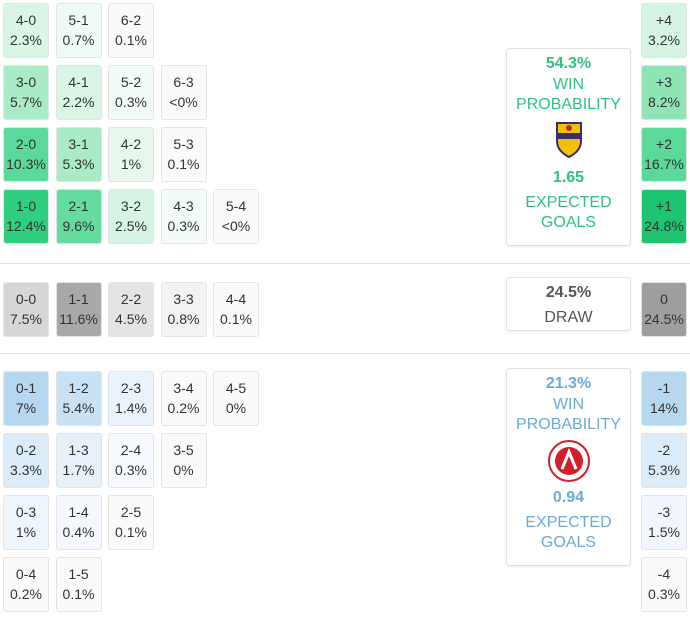  Describe the element at coordinates (131, 20) in the screenshot. I see `cell-label: 6-2` at that location.